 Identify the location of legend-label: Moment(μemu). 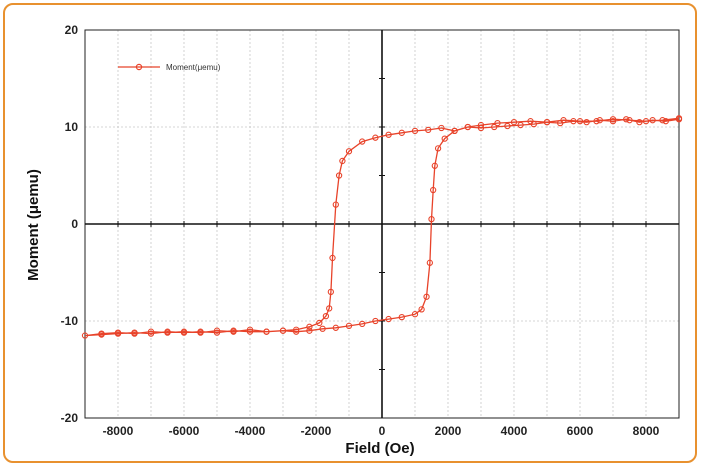
(193, 67).